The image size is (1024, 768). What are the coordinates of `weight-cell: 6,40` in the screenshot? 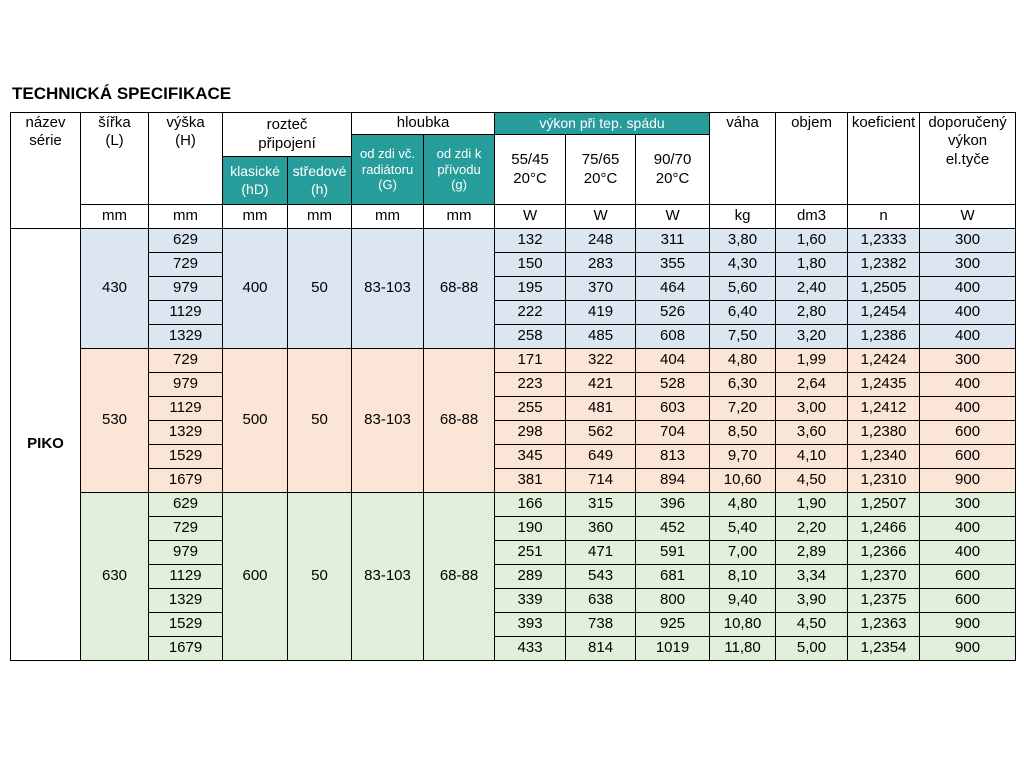 It's located at (743, 312).